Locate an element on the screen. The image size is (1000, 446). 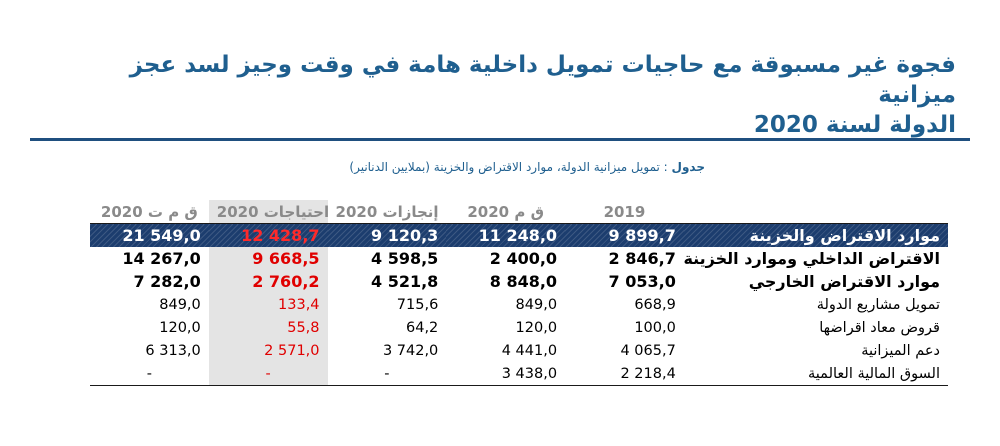
row-label: دعم الميزانية is located at coordinates (900, 350).